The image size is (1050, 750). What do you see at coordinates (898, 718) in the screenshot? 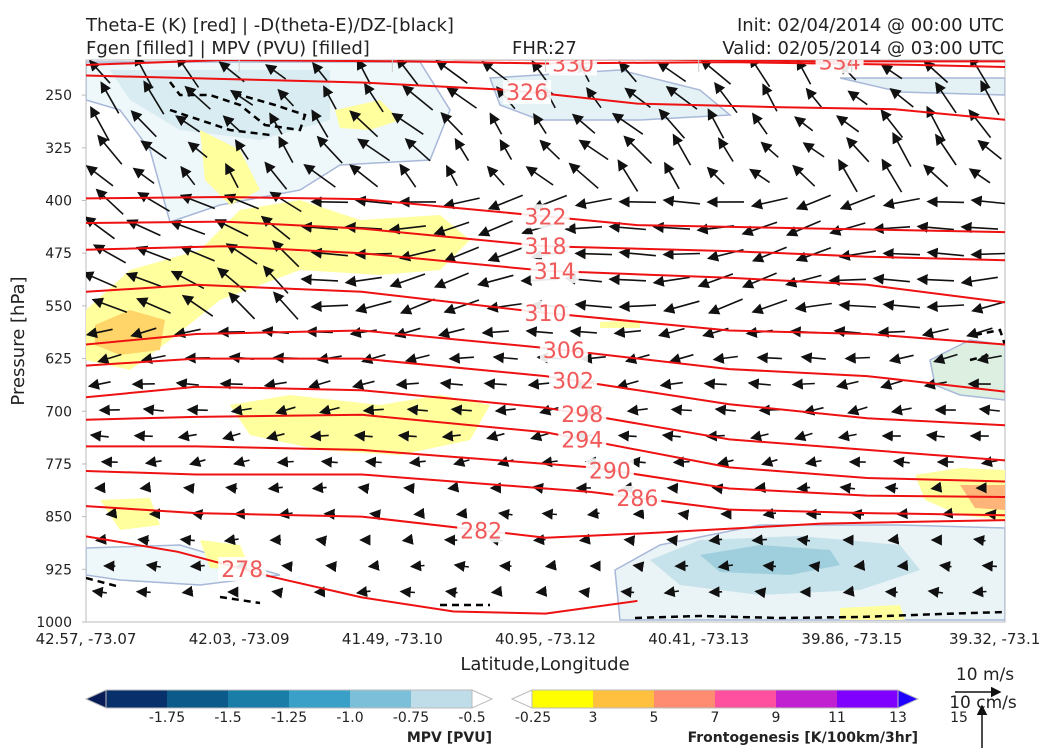
I see `colorbar-tick-label: 13` at bounding box center [898, 718].